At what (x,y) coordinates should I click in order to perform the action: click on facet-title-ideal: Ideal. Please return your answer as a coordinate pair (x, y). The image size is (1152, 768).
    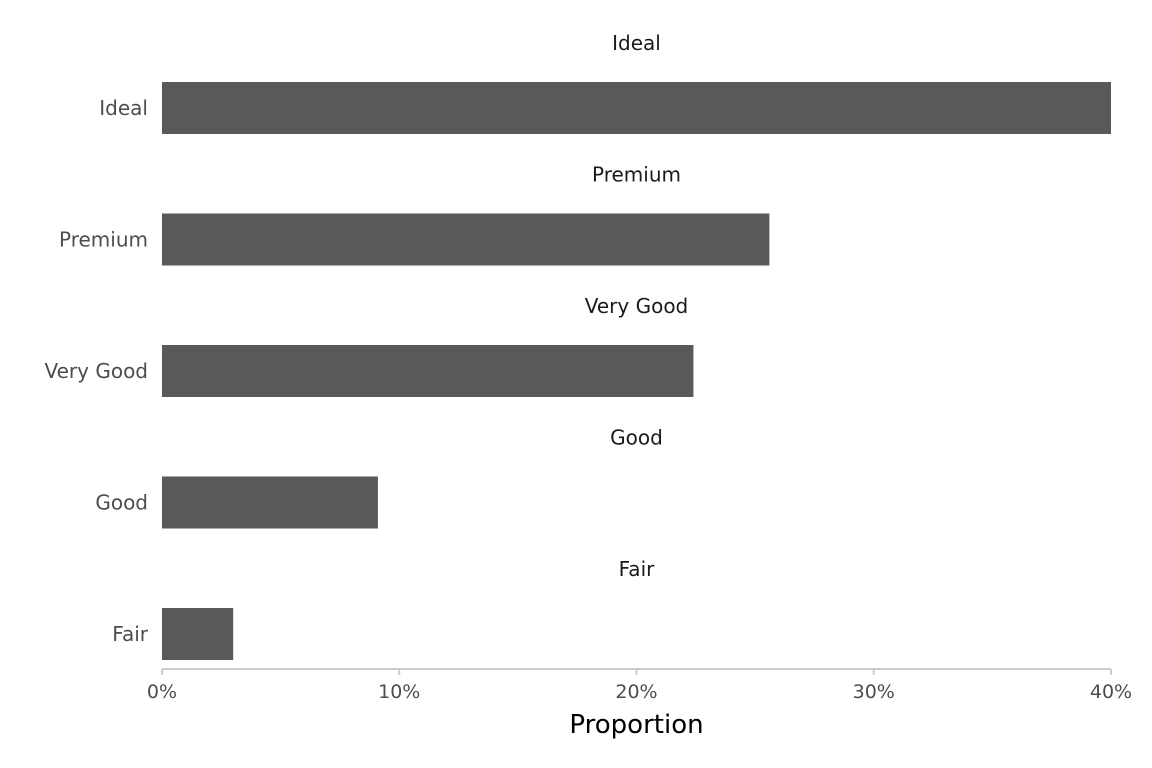
    Looking at the image, I should click on (636, 43).